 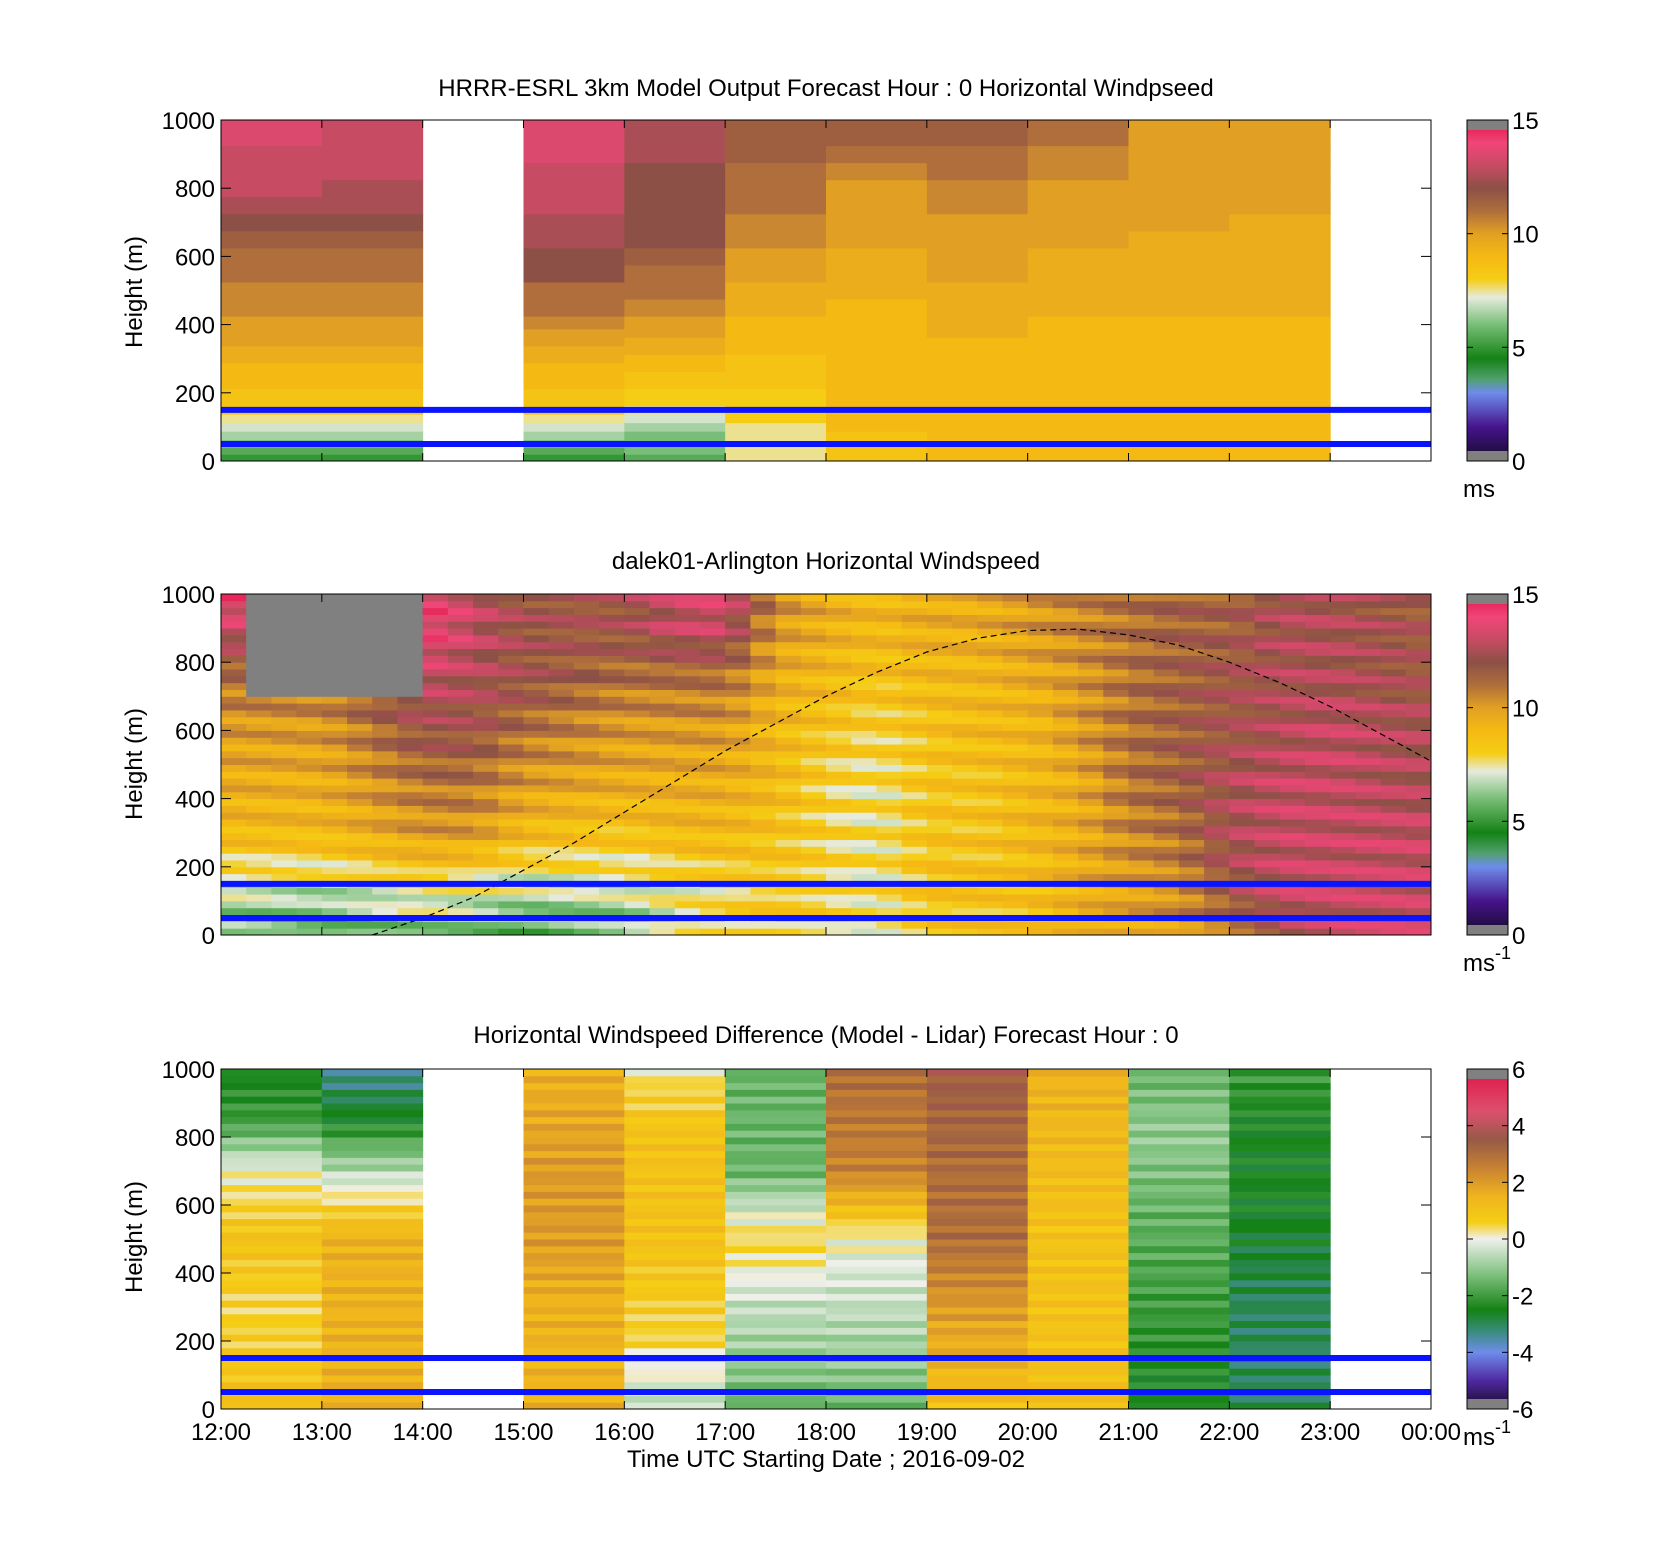 I want to click on colorbar-tick-label: 4, so click(x=1518, y=1127).